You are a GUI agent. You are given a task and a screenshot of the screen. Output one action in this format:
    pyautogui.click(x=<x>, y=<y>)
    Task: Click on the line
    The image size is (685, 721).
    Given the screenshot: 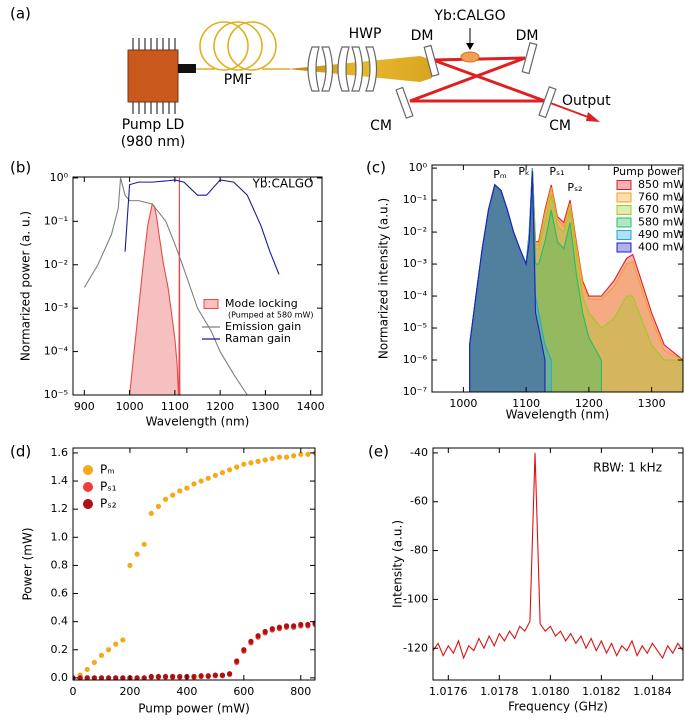 What is the action you would take?
    pyautogui.click(x=558, y=556)
    